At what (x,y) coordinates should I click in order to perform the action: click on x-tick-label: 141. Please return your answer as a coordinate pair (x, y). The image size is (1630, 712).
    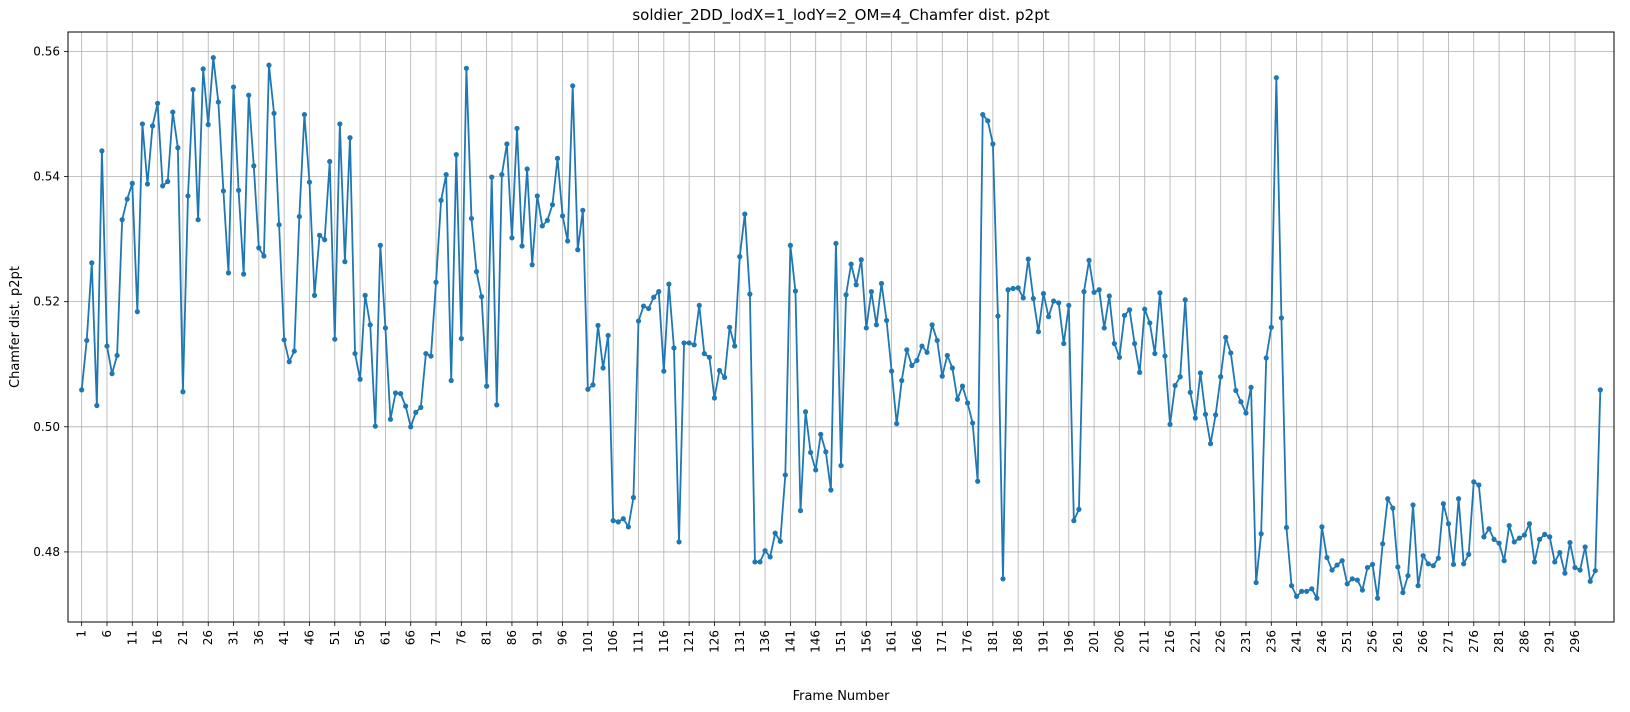
    Looking at the image, I should click on (790, 641).